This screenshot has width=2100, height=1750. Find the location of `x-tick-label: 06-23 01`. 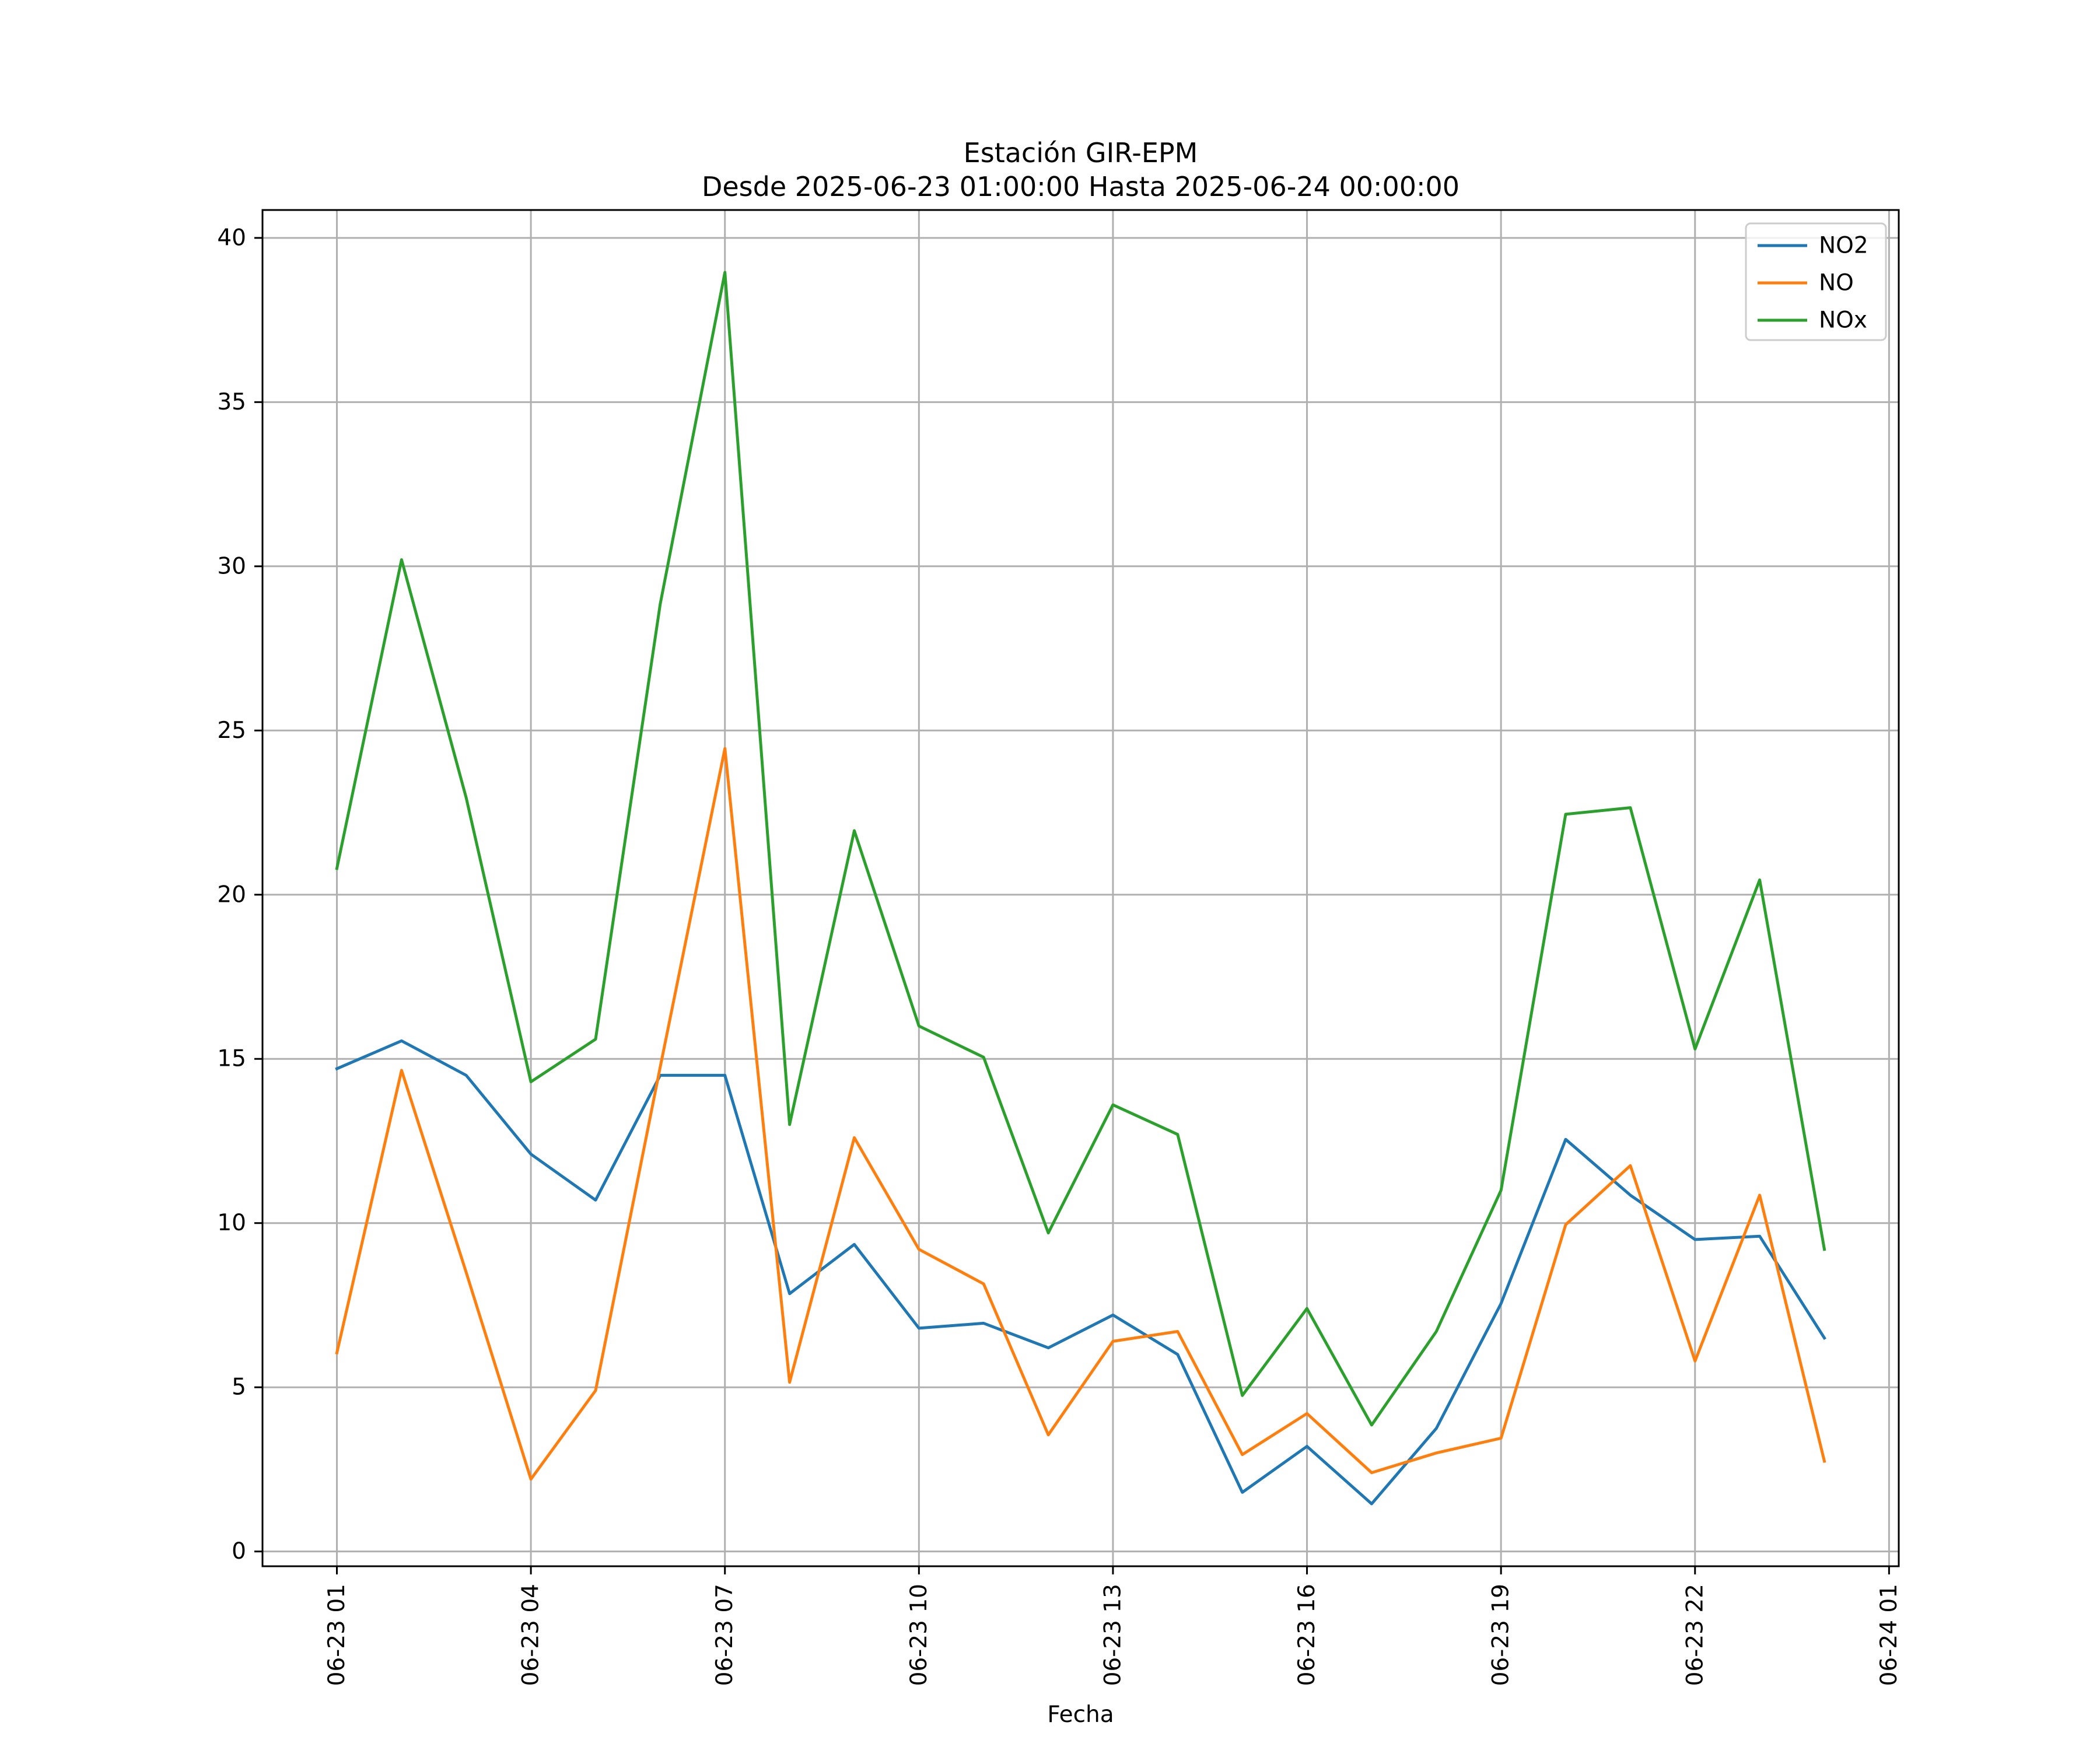

x-tick-label: 06-23 01 is located at coordinates (337, 1635).